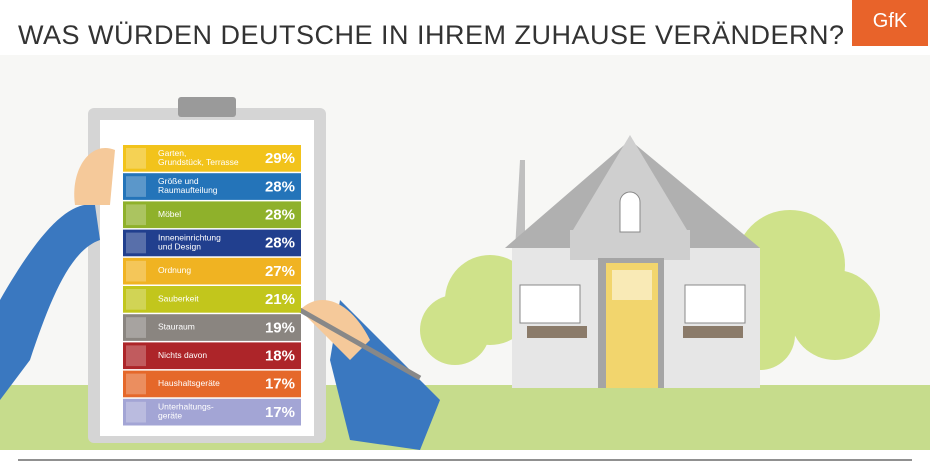 This screenshot has height=465, width=930. I want to click on row-label: Nichts davon, so click(182, 355).